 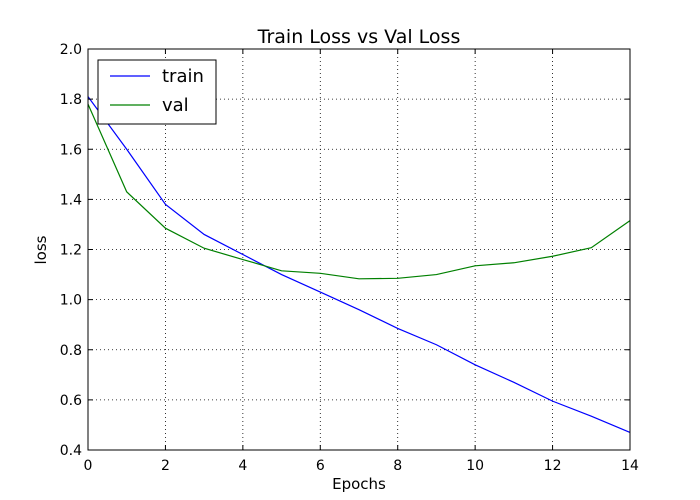 I want to click on y-tick-label: 1.0, so click(x=71, y=301).